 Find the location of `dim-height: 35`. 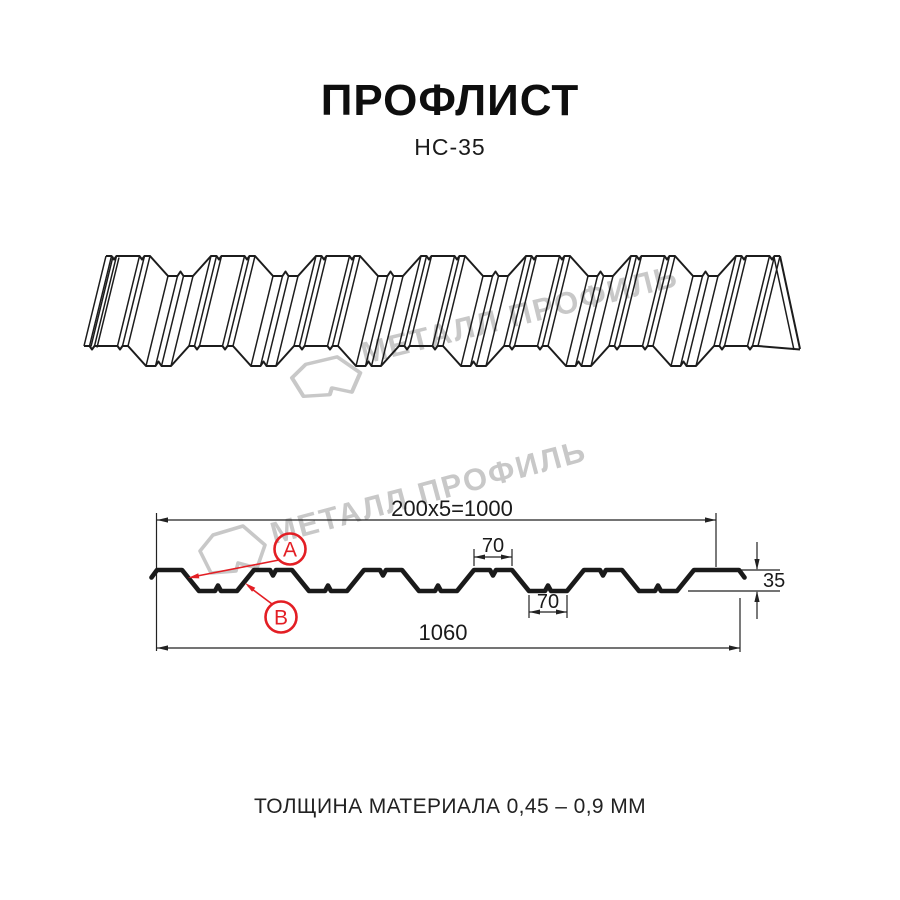

dim-height: 35 is located at coordinates (774, 581).